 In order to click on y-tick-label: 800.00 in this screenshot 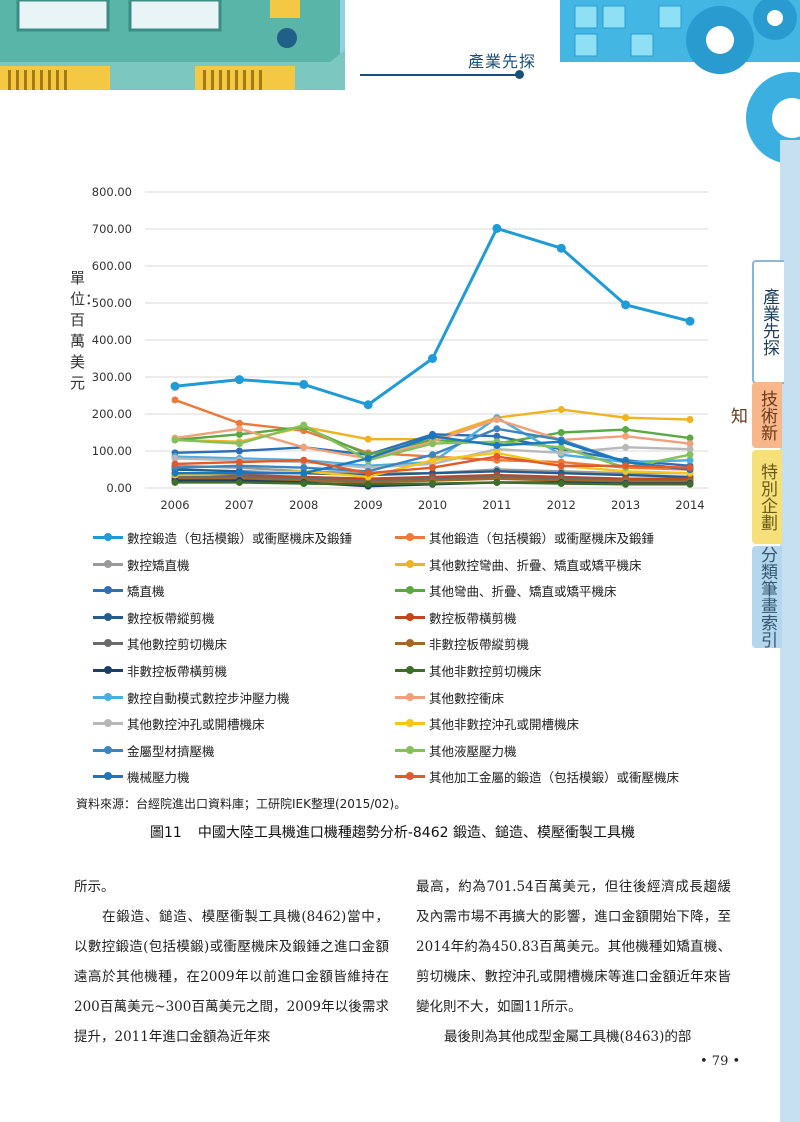, I will do `click(112, 192)`.